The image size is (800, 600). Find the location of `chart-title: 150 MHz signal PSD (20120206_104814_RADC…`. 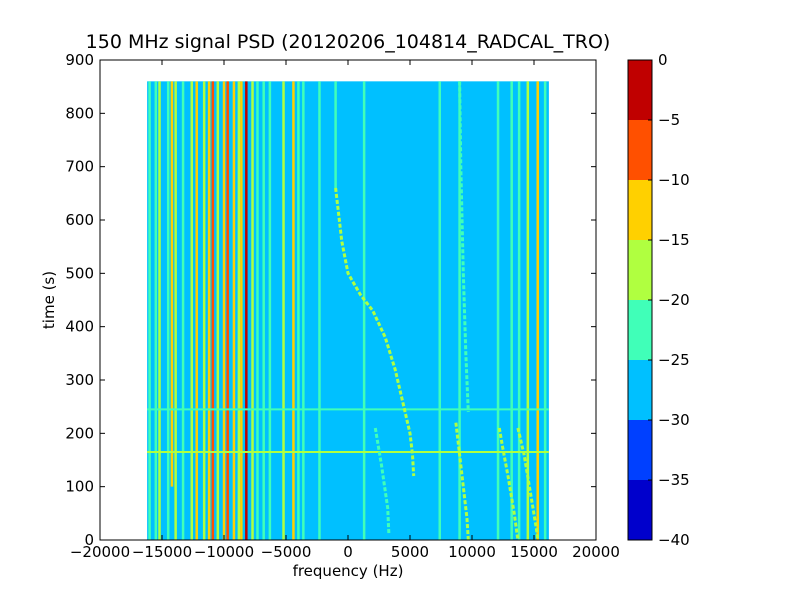

chart-title: 150 MHz signal PSD (20120206_104814_RADC… is located at coordinates (348, 42).